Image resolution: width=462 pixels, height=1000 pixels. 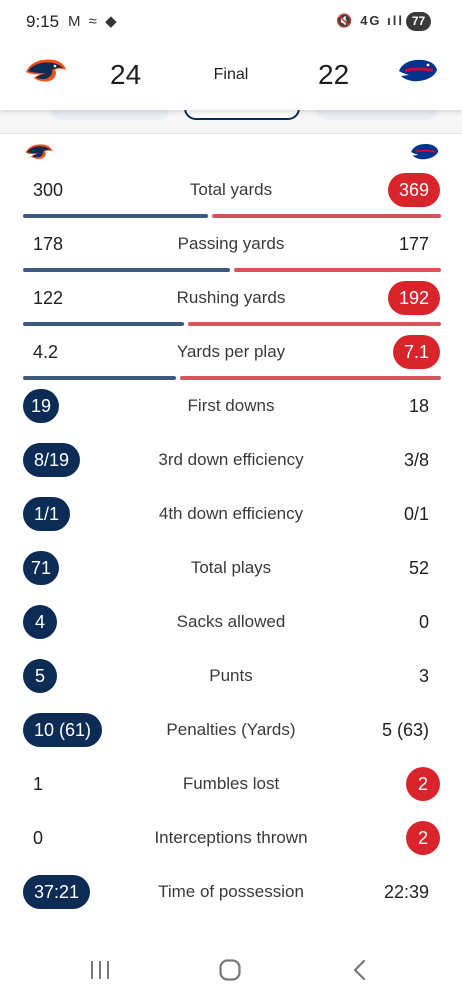 I want to click on stat-row: Sacks allowed 4 0, so click(x=231, y=622).